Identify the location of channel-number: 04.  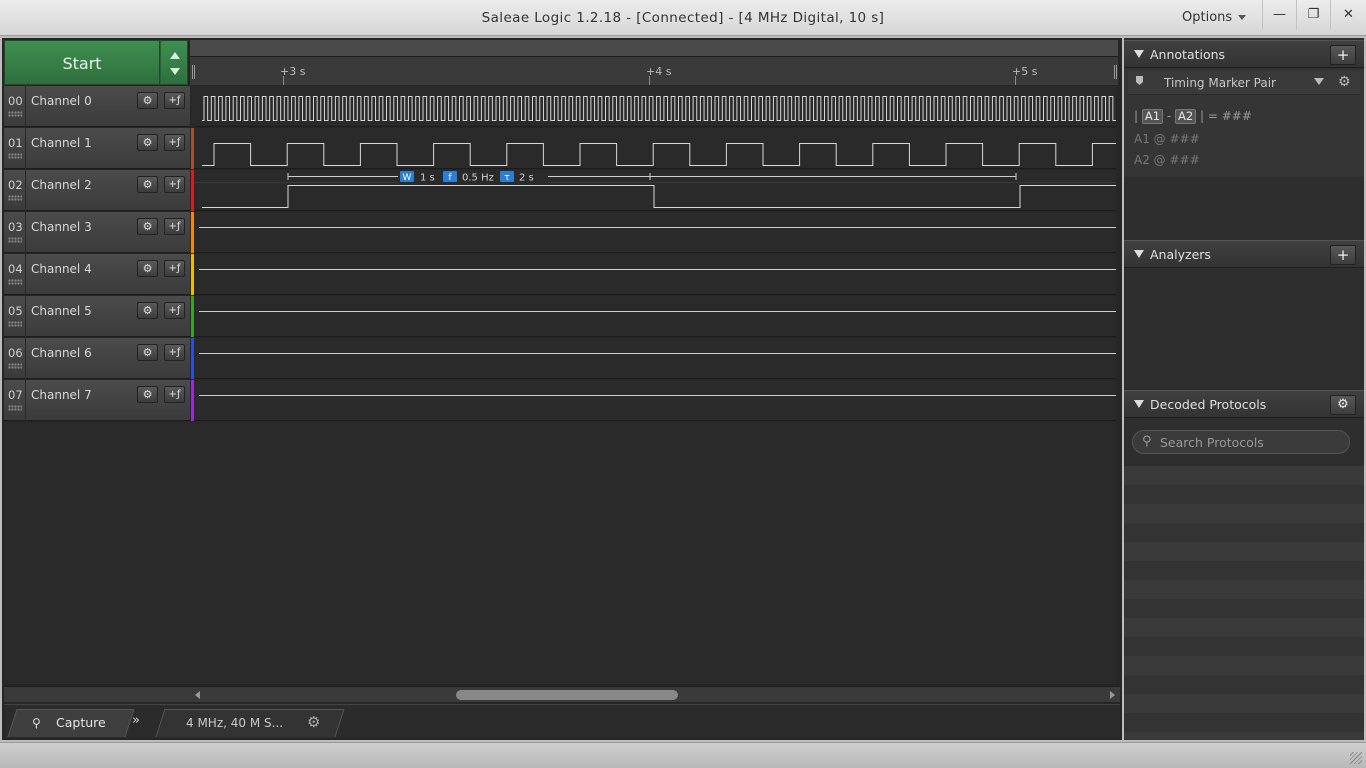
(15, 269).